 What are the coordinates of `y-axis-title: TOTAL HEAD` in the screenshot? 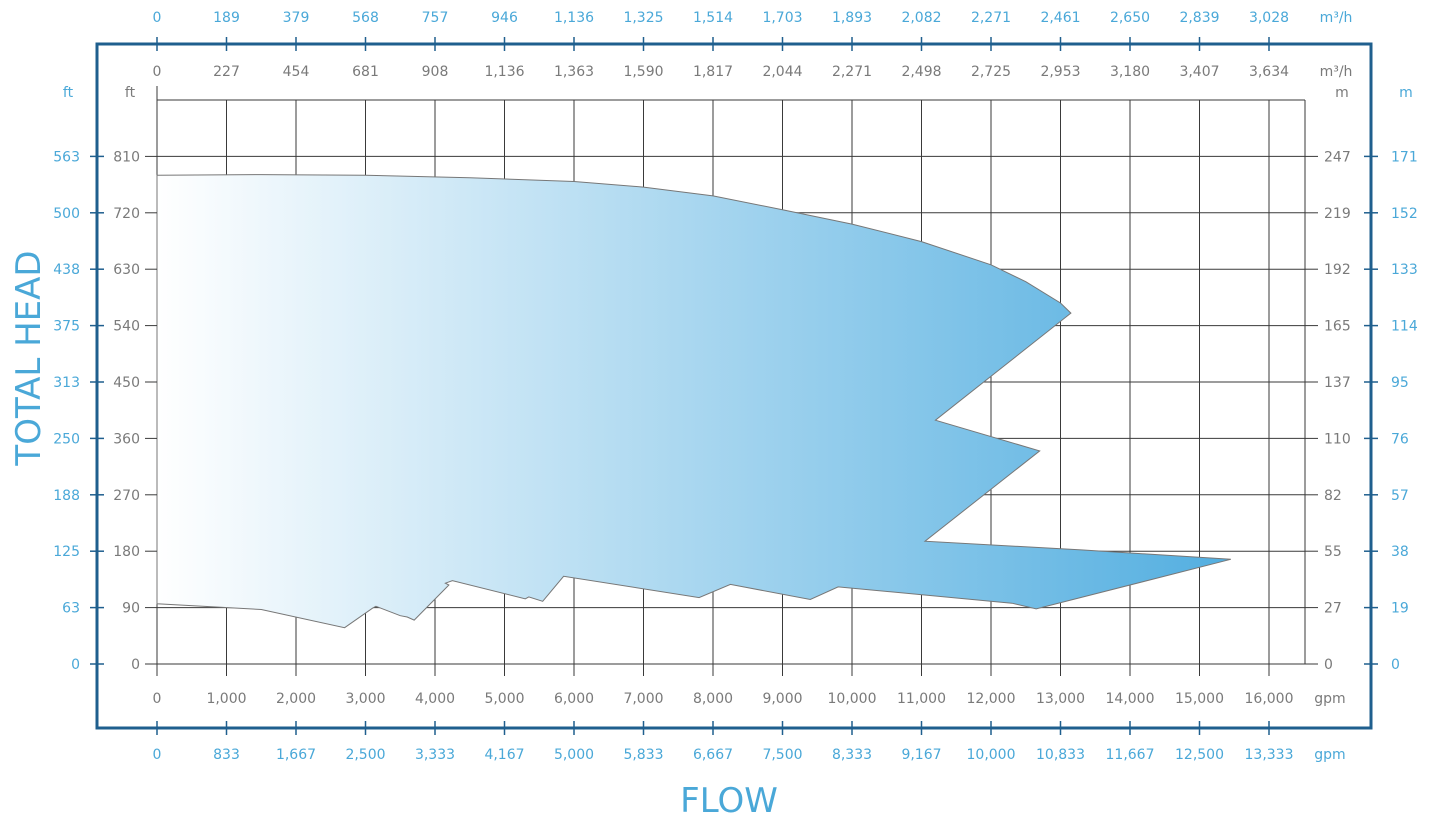 It's located at (29, 358).